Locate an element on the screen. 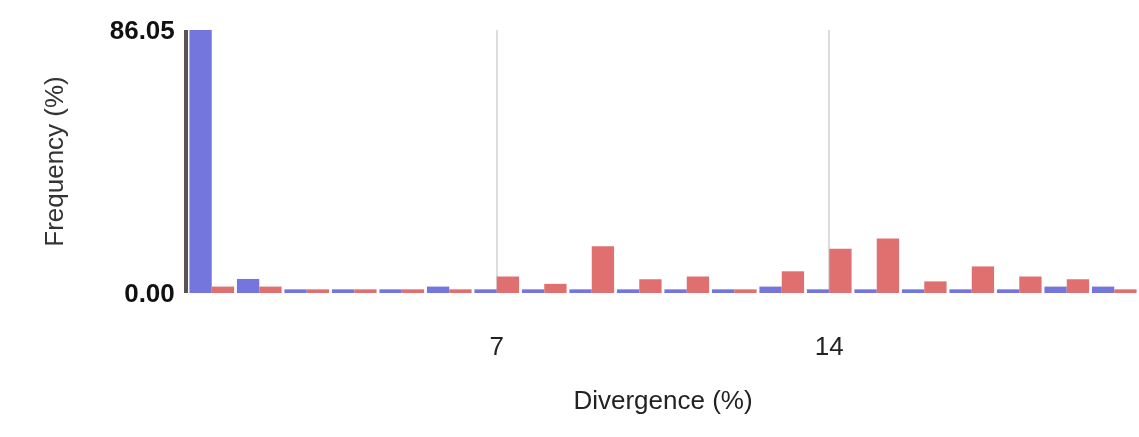 This screenshot has height=437, width=1139. y-axis-title: Frequency (%) is located at coordinates (53, 161).